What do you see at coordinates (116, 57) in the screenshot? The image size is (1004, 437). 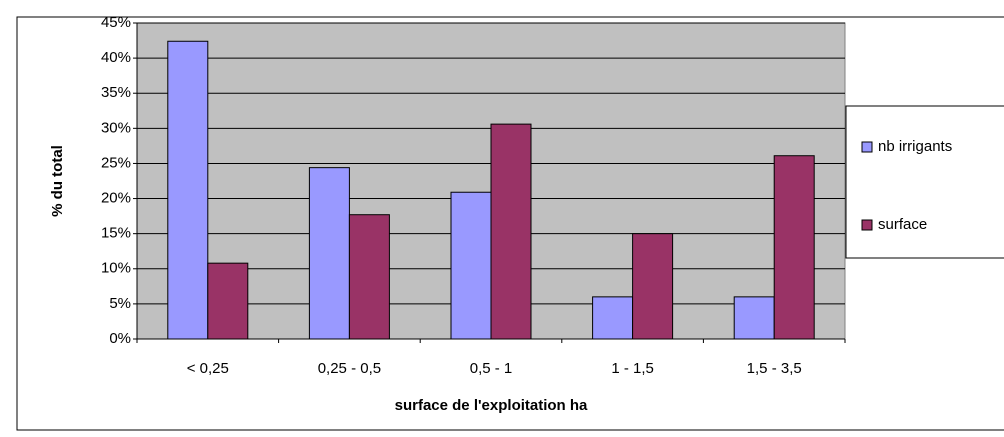 I see `y-tick-label: 40%` at bounding box center [116, 57].